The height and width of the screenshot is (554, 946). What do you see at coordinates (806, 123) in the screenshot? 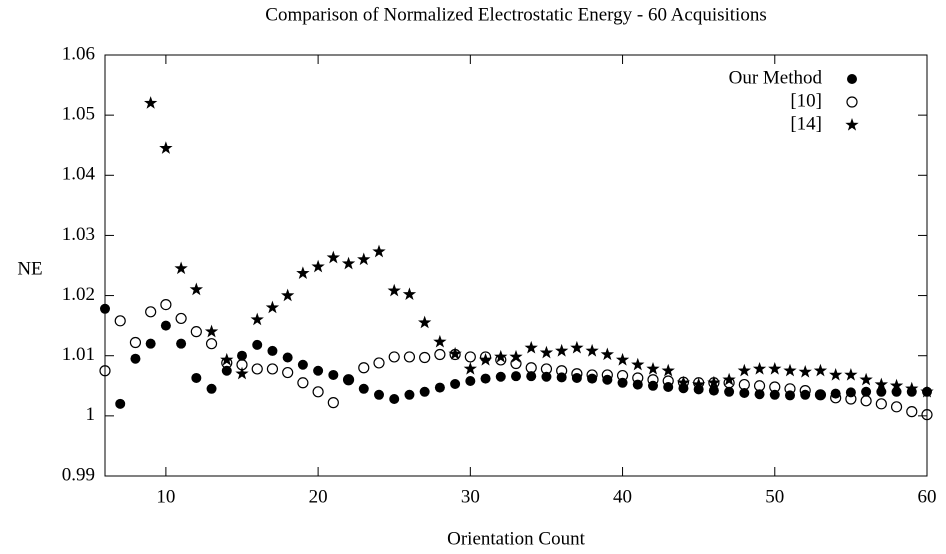
I see `legend-label: [14]` at bounding box center [806, 123].